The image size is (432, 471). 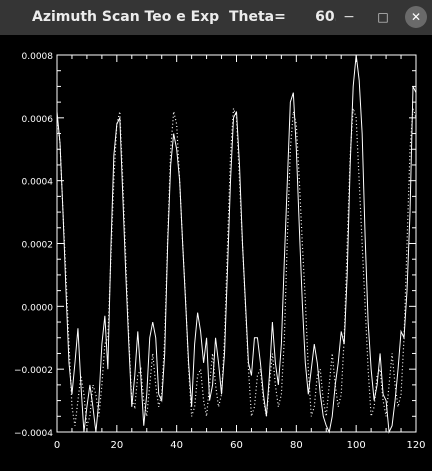 I want to click on y-tick-label: 0.0000, so click(x=38, y=308).